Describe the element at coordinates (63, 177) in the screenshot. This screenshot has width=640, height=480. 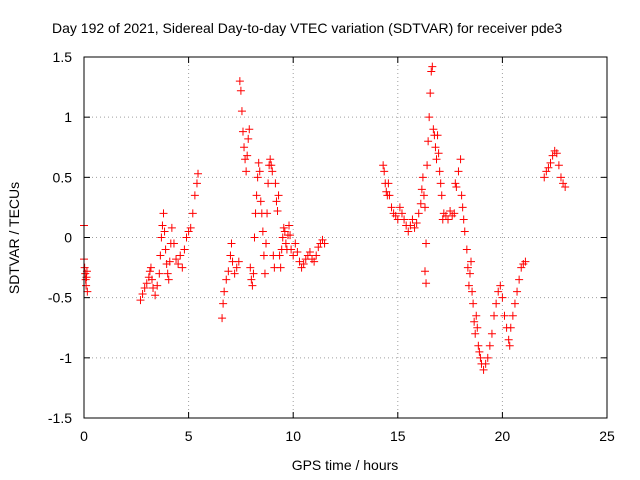
I see `y-tick-label: 0.5` at that location.